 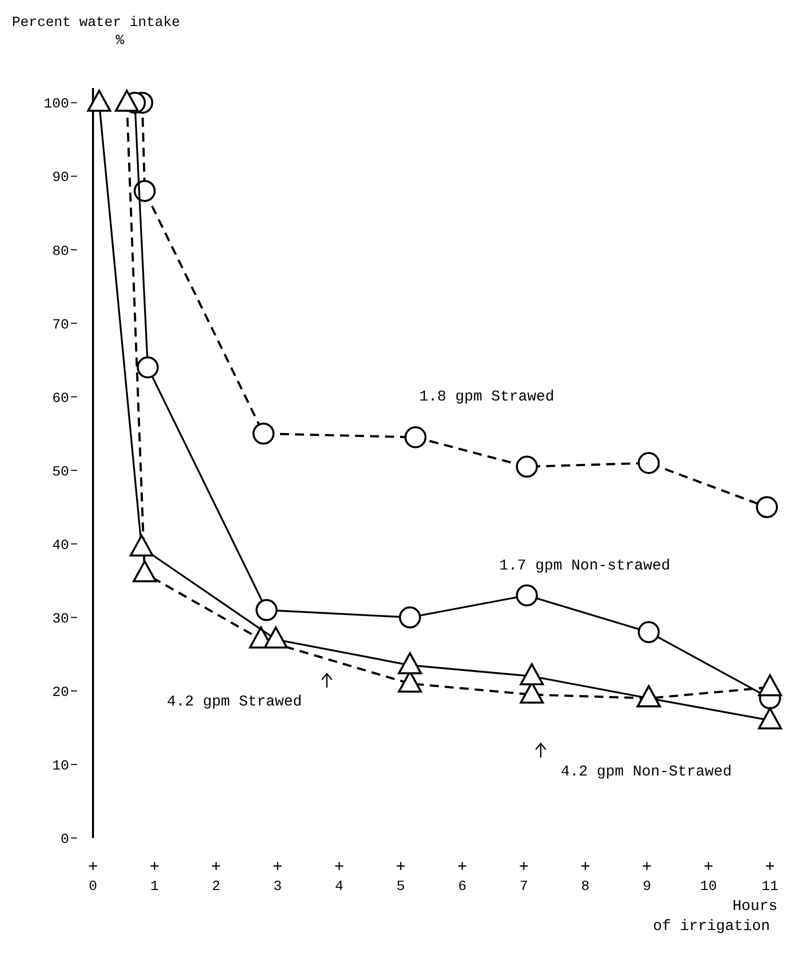 I want to click on x-tick-label: 9, so click(x=647, y=887).